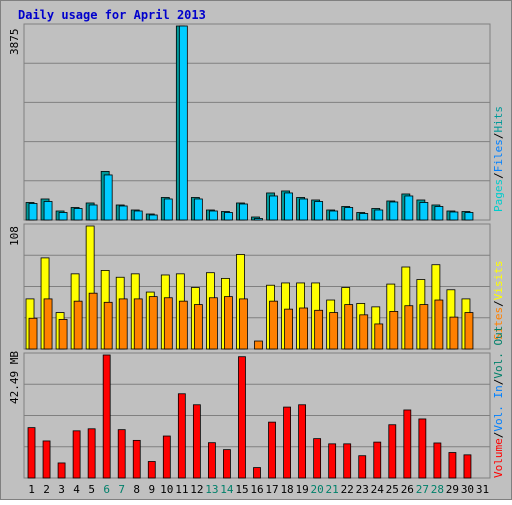 The height and width of the screenshot is (505, 512). Describe the element at coordinates (91, 489) in the screenshot. I see `x-tick-label: 5` at that location.